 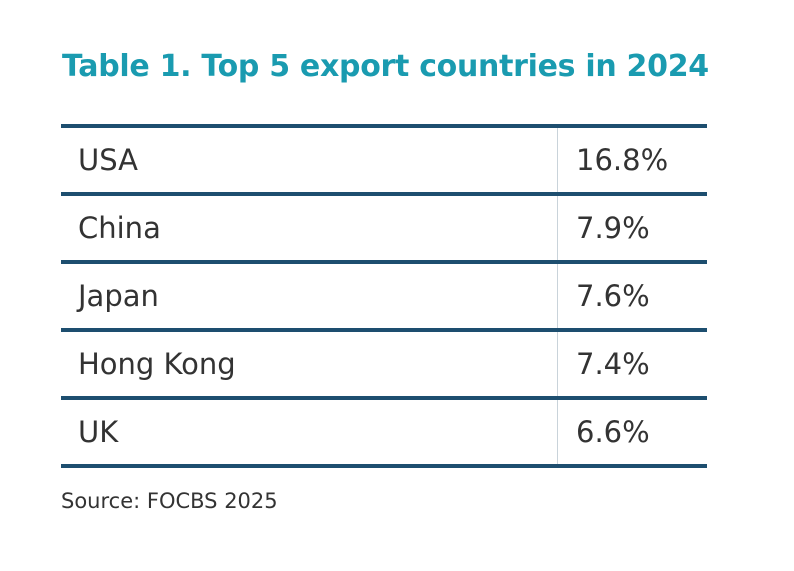 I want to click on share-cell: 7.4%, so click(x=613, y=364).